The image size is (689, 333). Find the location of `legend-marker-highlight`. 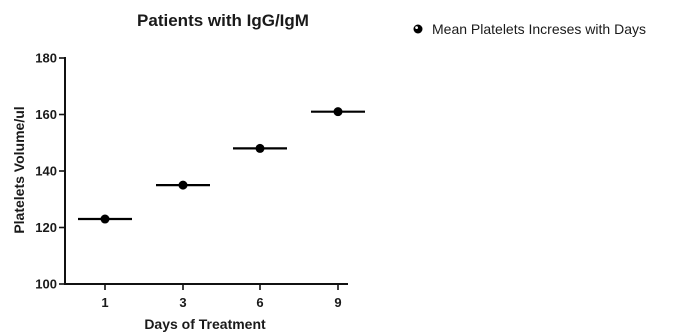

legend-marker-highlight is located at coordinates (416, 27).